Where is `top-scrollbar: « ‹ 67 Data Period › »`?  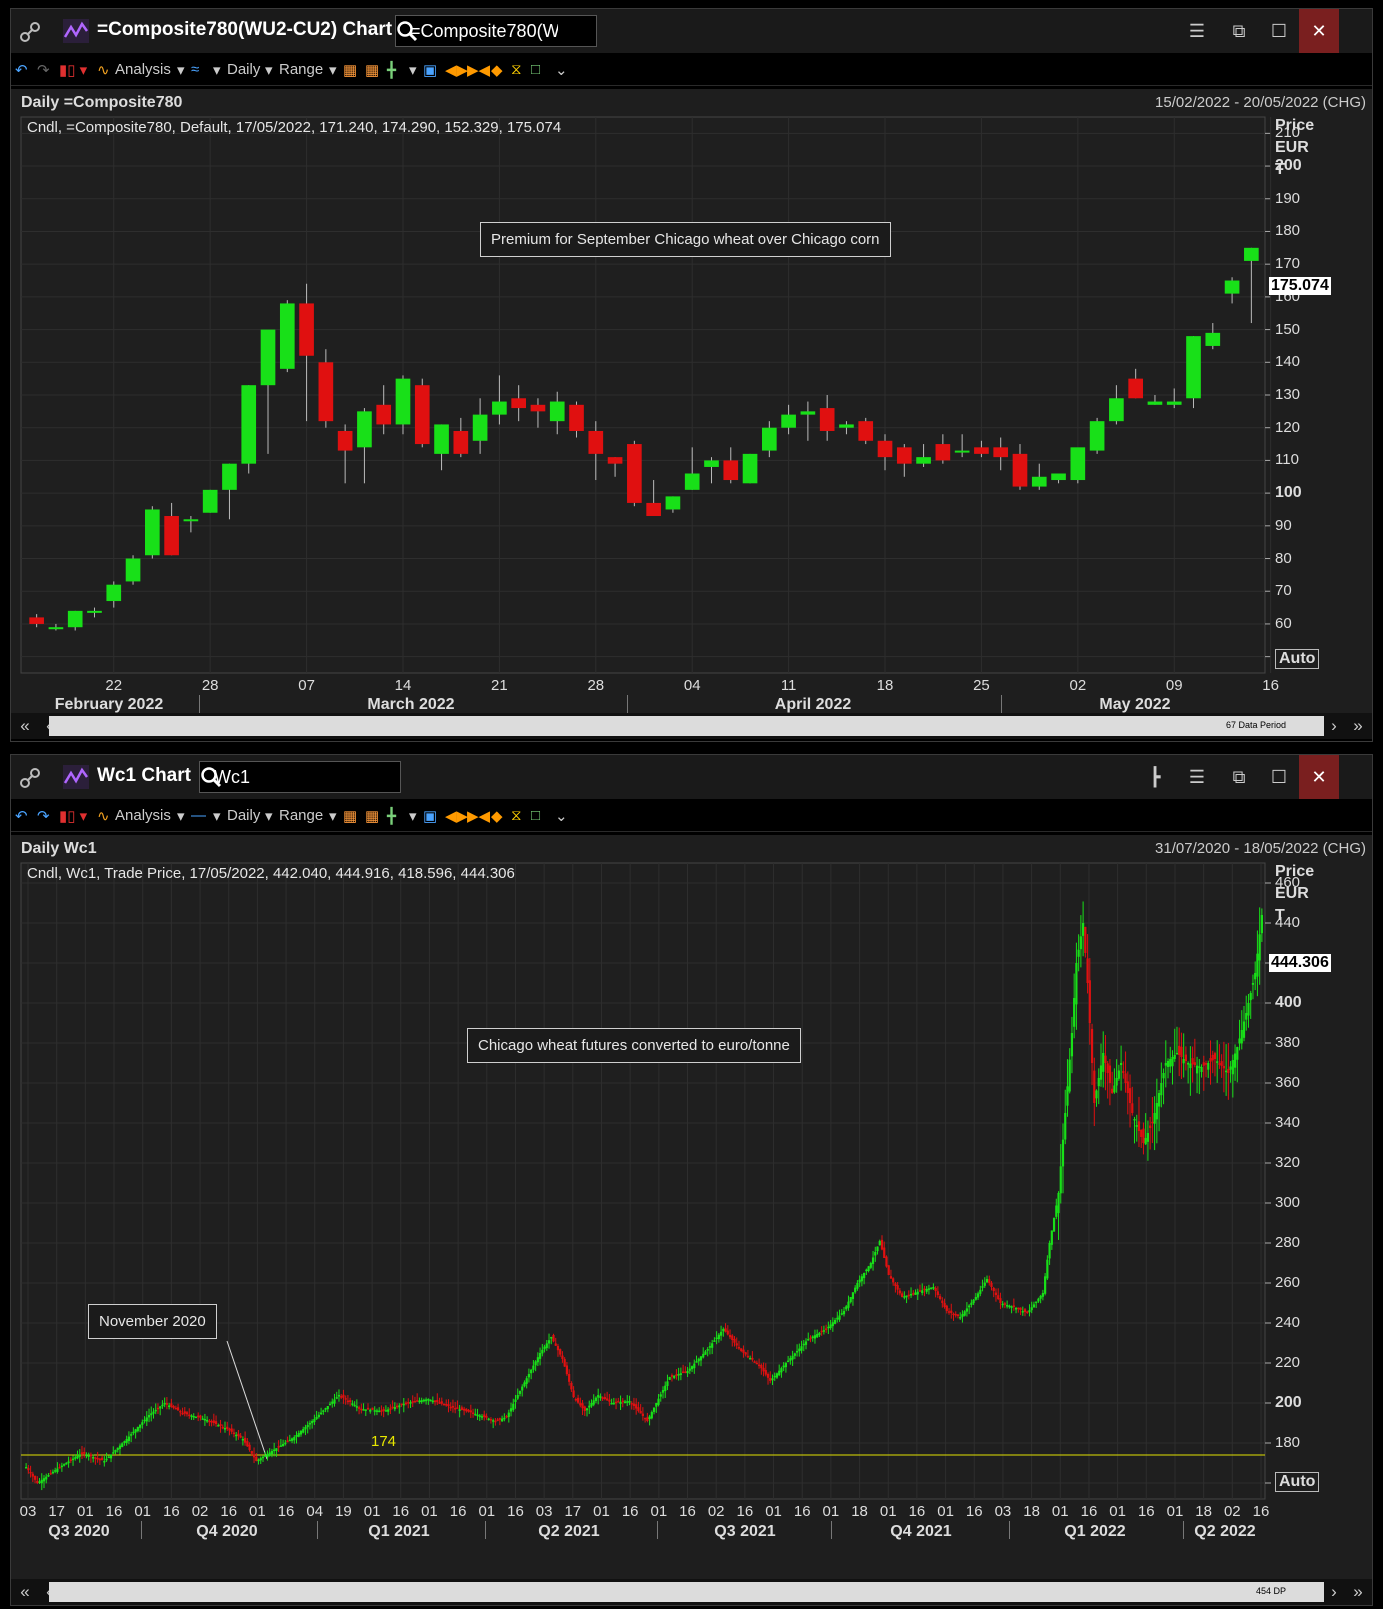 top-scrollbar: « ‹ 67 Data Period › » is located at coordinates (691, 726).